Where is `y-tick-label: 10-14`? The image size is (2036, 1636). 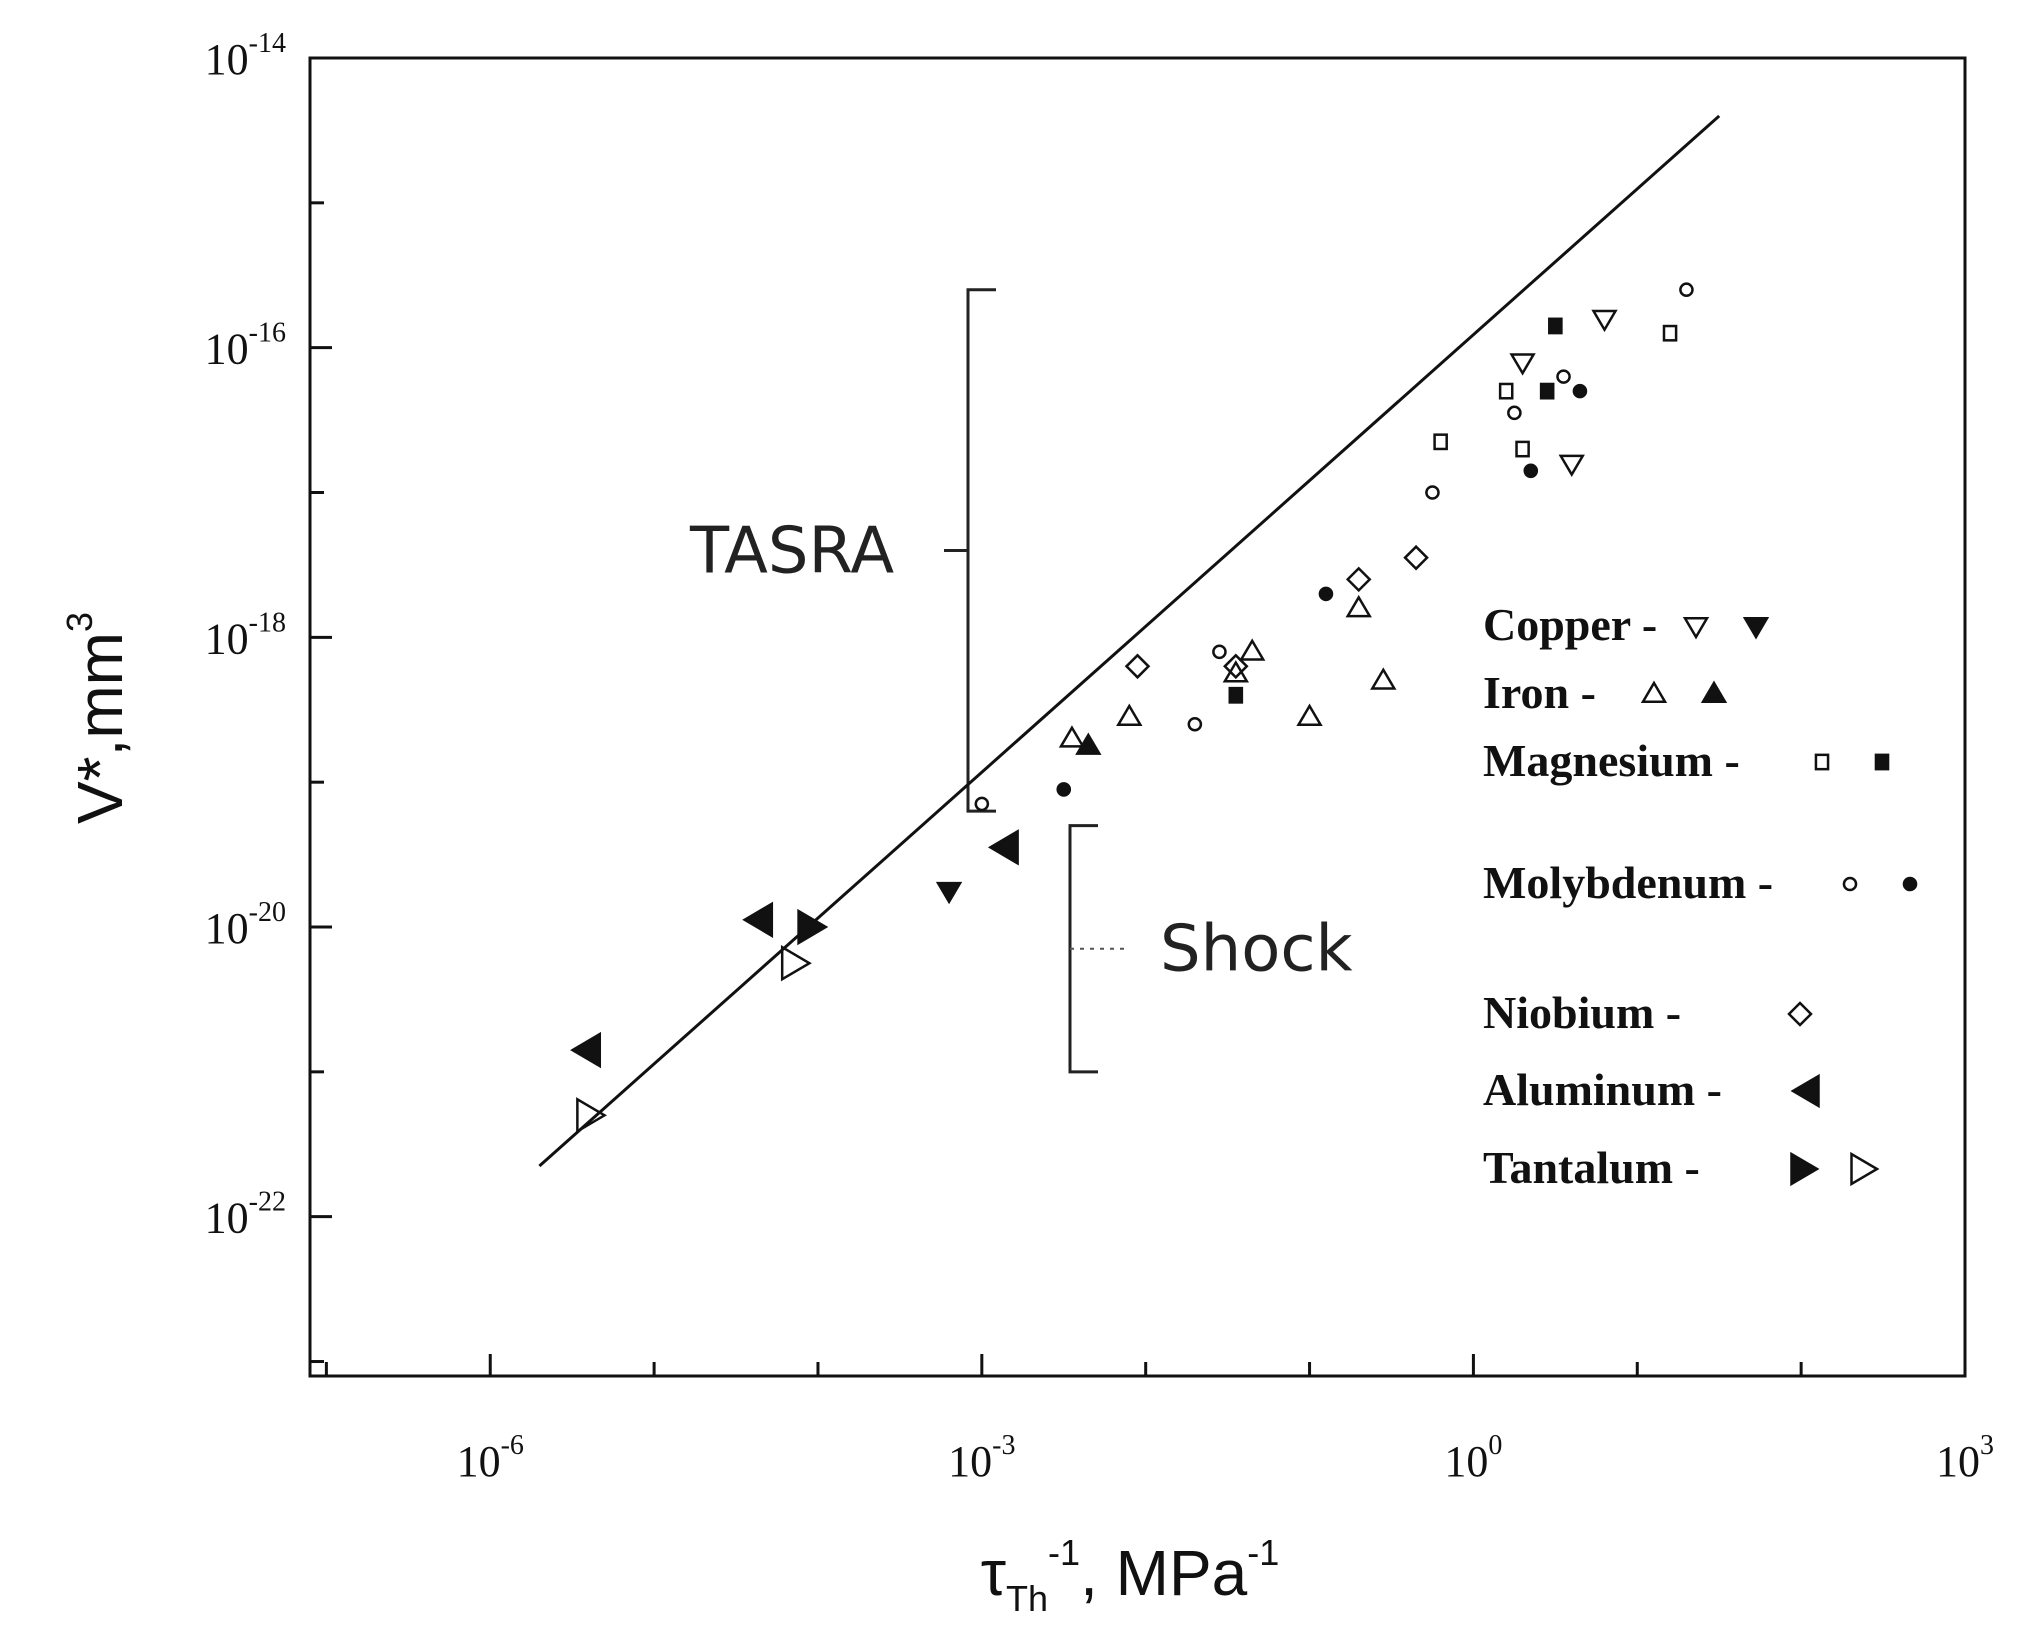
y-tick-label: 10-14 is located at coordinates (245, 56).